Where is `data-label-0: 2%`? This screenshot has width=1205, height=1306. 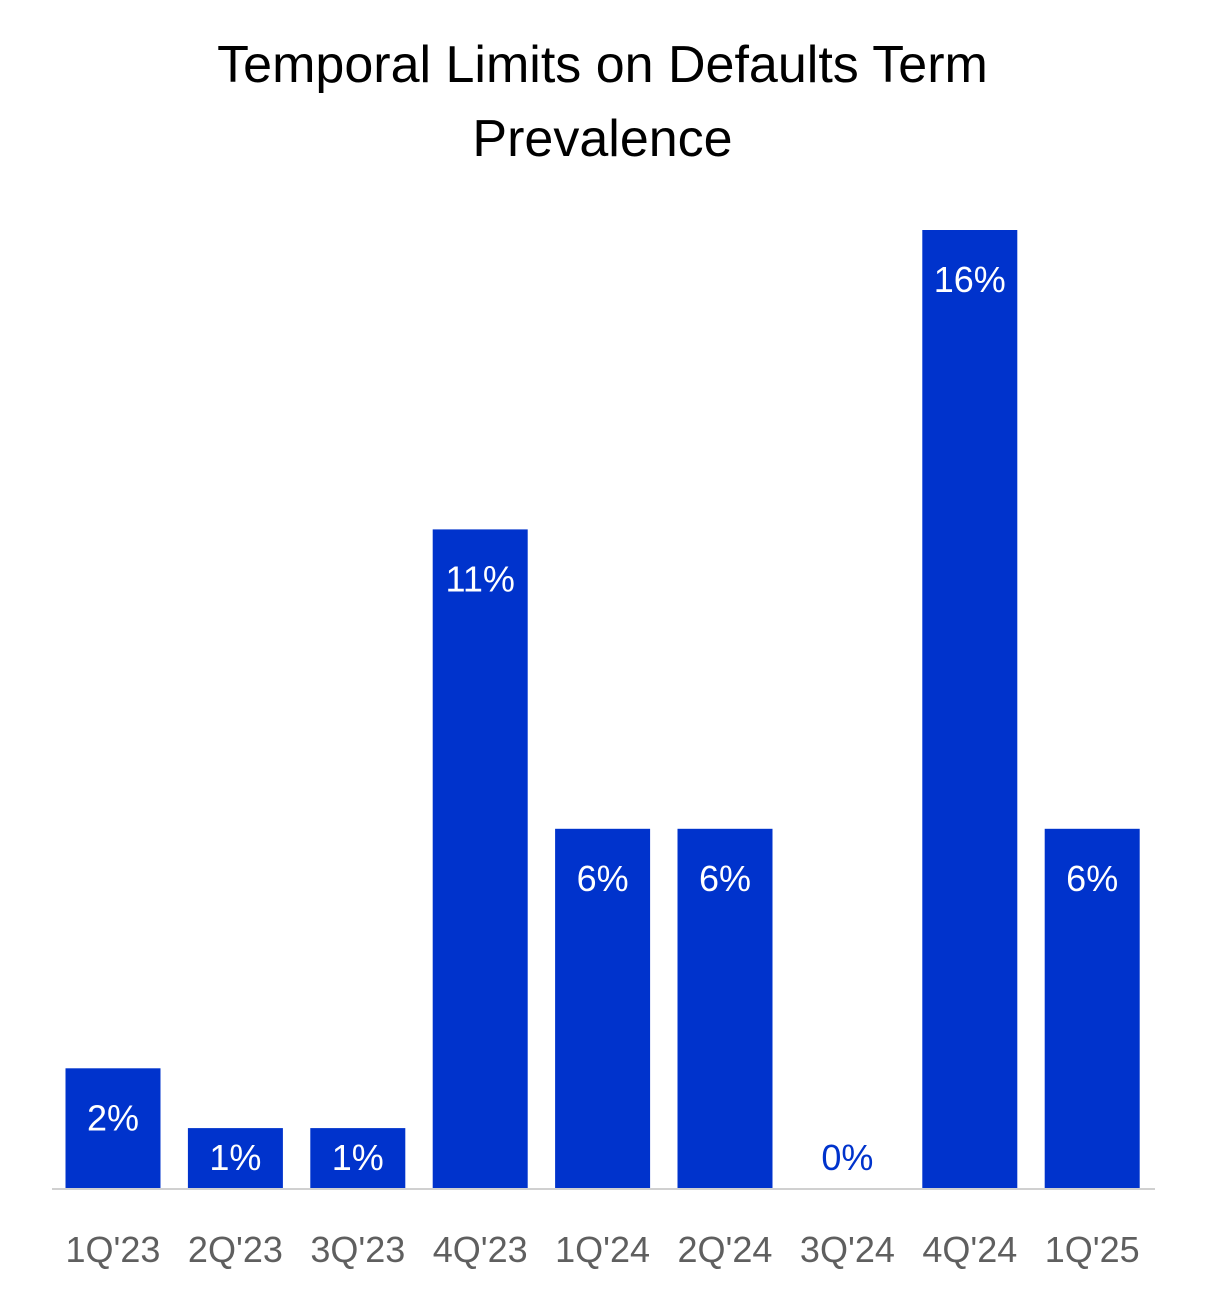 data-label-0: 2% is located at coordinates (113, 1117).